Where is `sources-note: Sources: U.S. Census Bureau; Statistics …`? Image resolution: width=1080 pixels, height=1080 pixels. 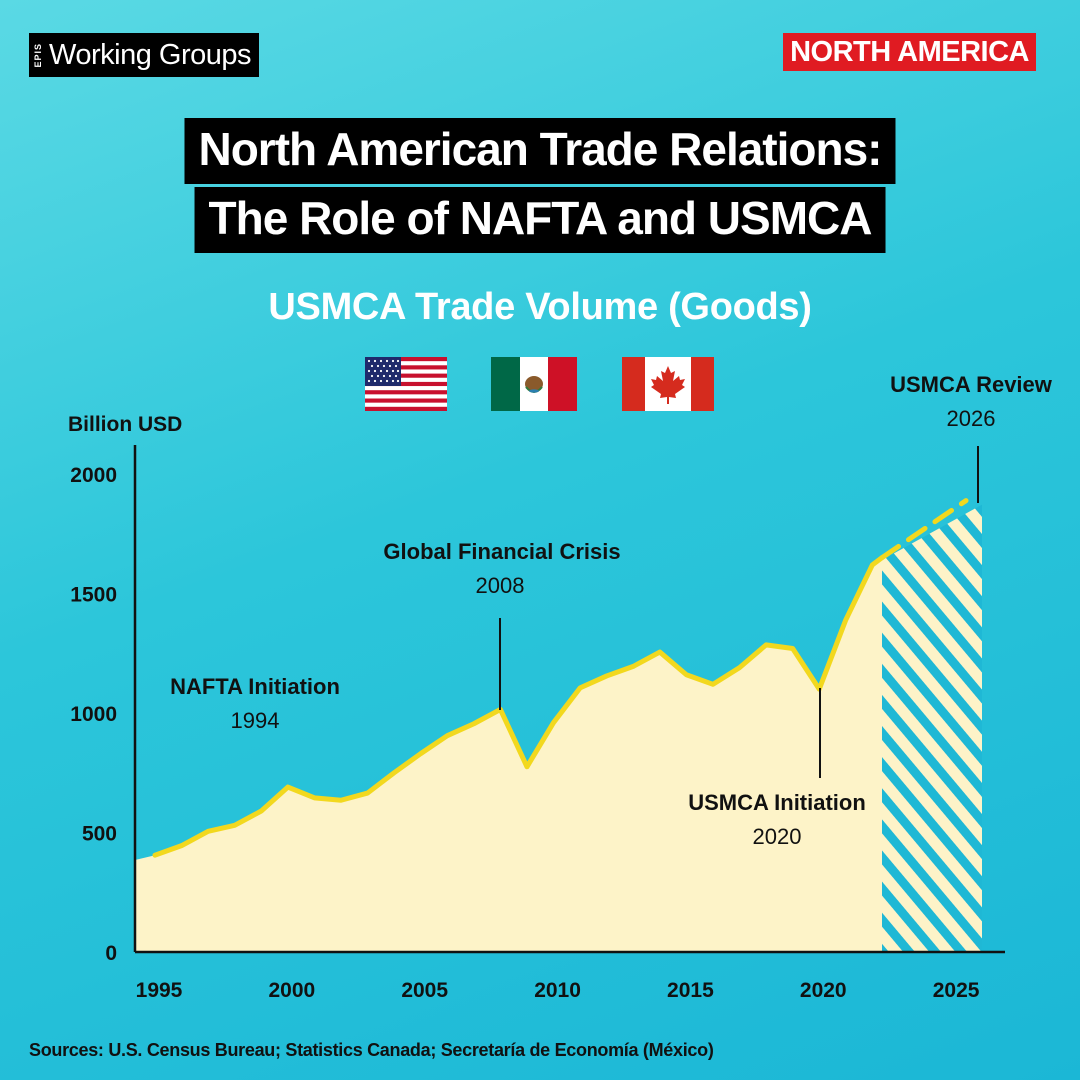
sources-note: Sources: U.S. Census Bureau; Statistics … is located at coordinates (371, 1050).